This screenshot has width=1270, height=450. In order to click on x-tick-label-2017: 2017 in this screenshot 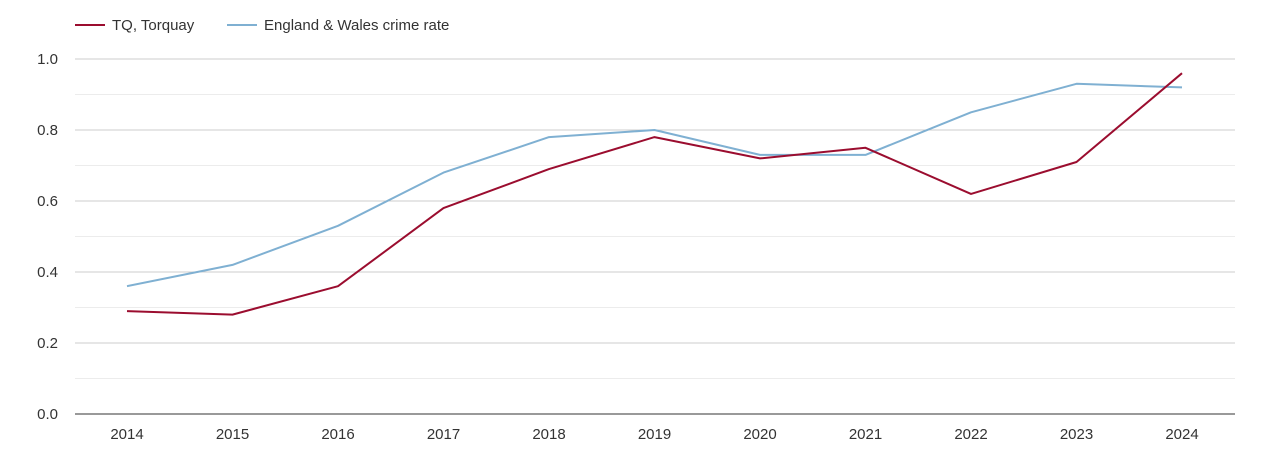, I will do `click(443, 434)`.